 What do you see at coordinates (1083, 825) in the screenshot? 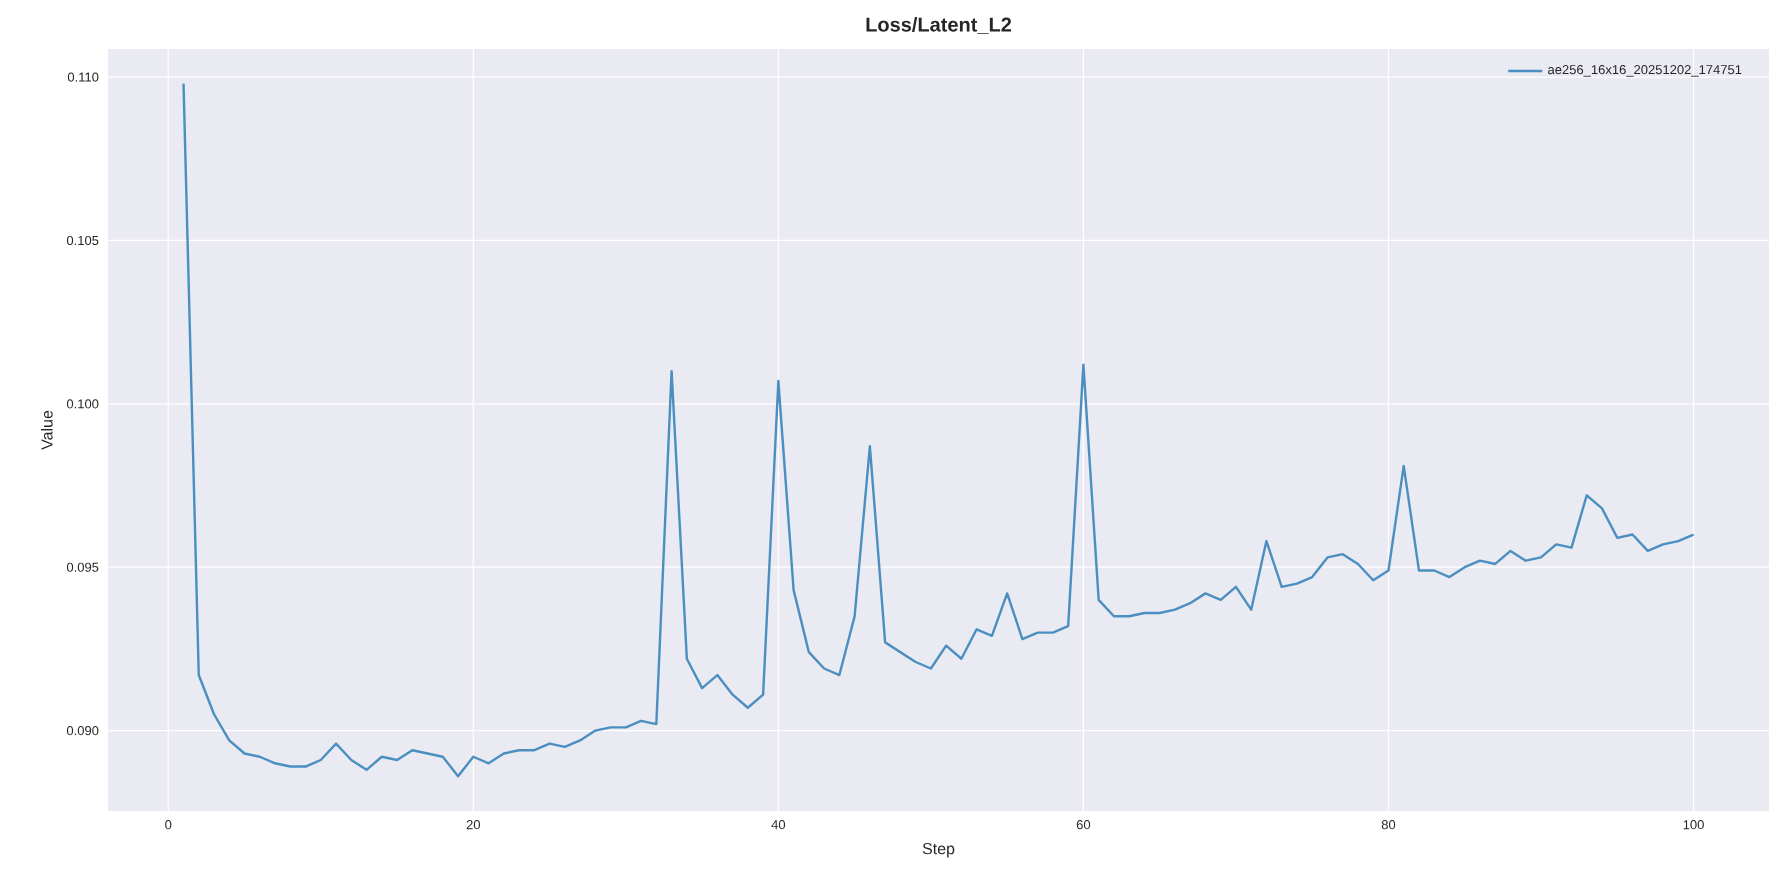
I see `x-tick-label: 60` at bounding box center [1083, 825].